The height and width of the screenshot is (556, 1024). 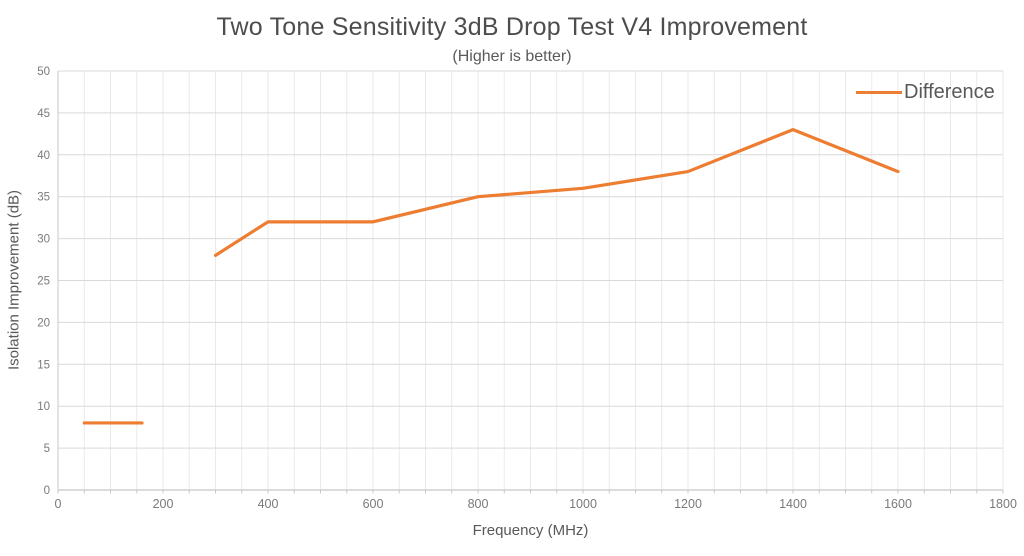 I want to click on svg-text: 40, so click(x=43, y=156).